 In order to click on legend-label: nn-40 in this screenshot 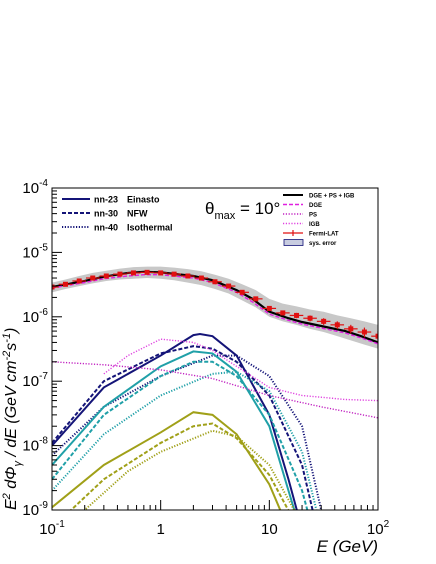, I will do `click(106, 228)`.